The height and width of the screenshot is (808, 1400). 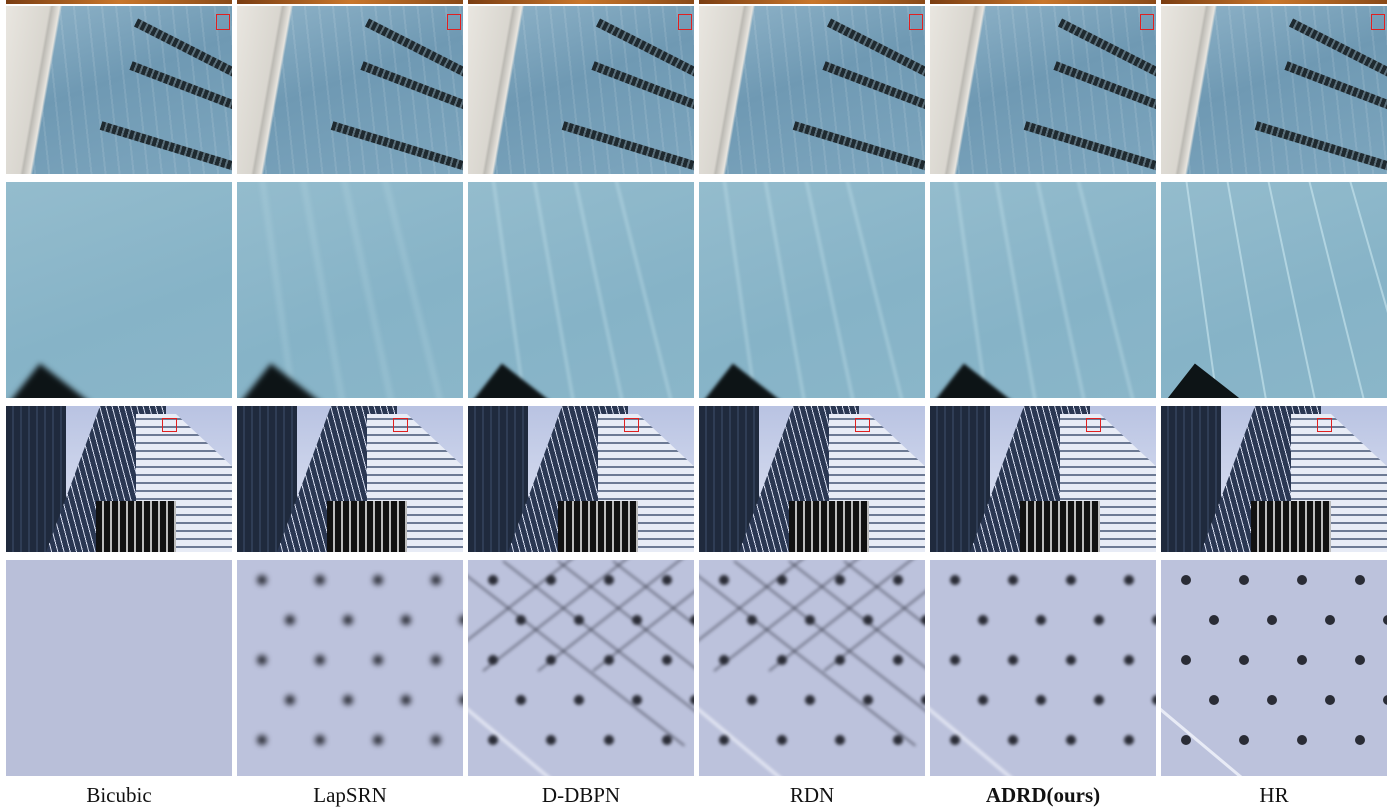 I want to click on panel-adrd-scene1-zoom, so click(x=1043, y=290).